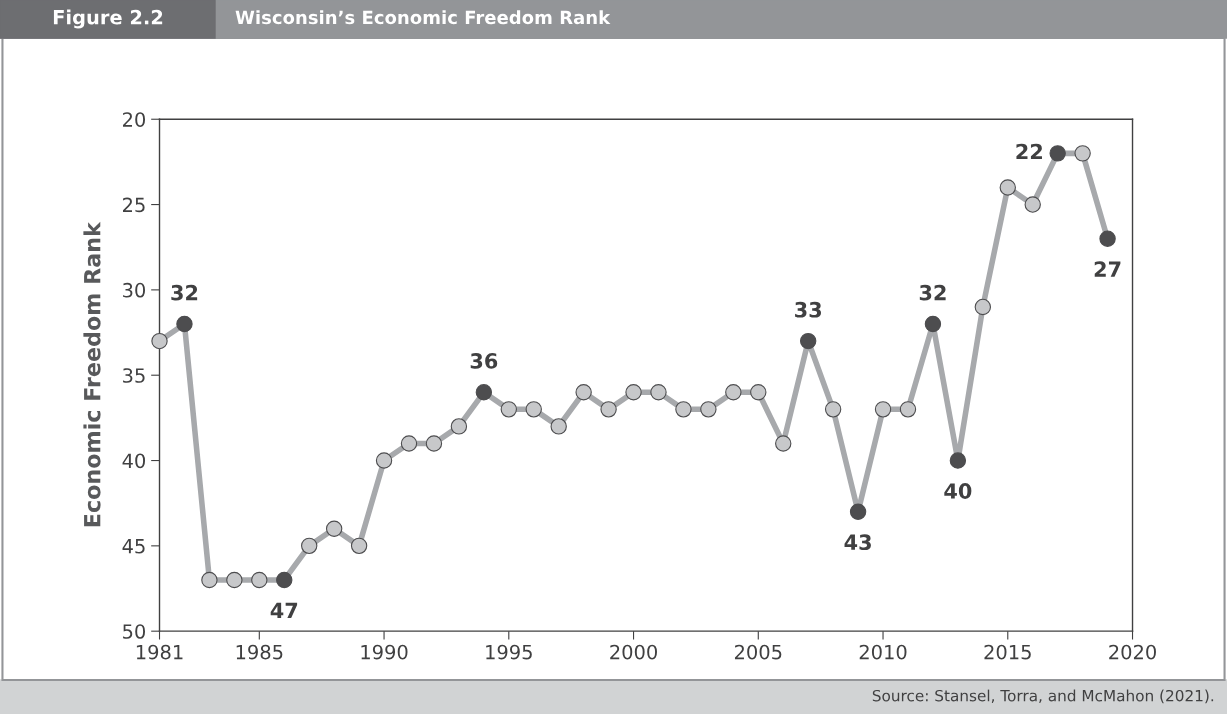 Image resolution: width=1227 pixels, height=714 pixels. I want to click on y-axis-title: Economic Freedom Rank, so click(92, 374).